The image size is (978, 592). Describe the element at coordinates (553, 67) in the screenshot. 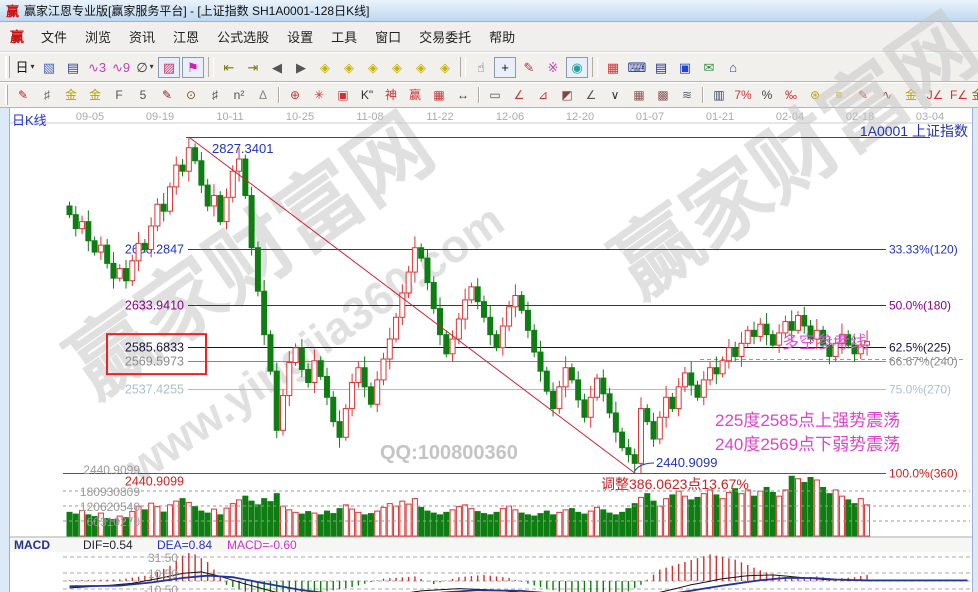

I see `pattern-tool-button: ※` at that location.